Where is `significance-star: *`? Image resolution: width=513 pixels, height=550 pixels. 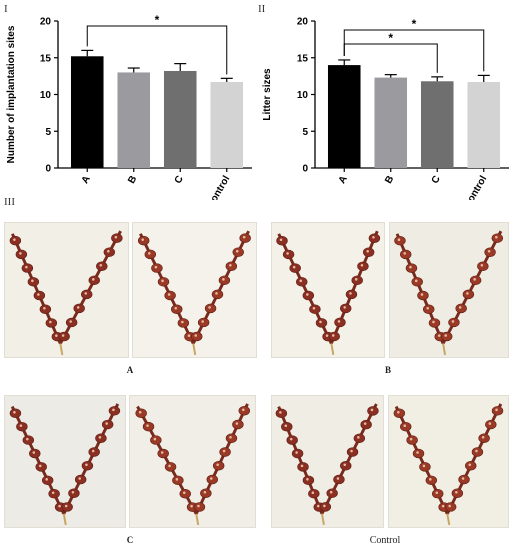 significance-star: * is located at coordinates (414, 24).